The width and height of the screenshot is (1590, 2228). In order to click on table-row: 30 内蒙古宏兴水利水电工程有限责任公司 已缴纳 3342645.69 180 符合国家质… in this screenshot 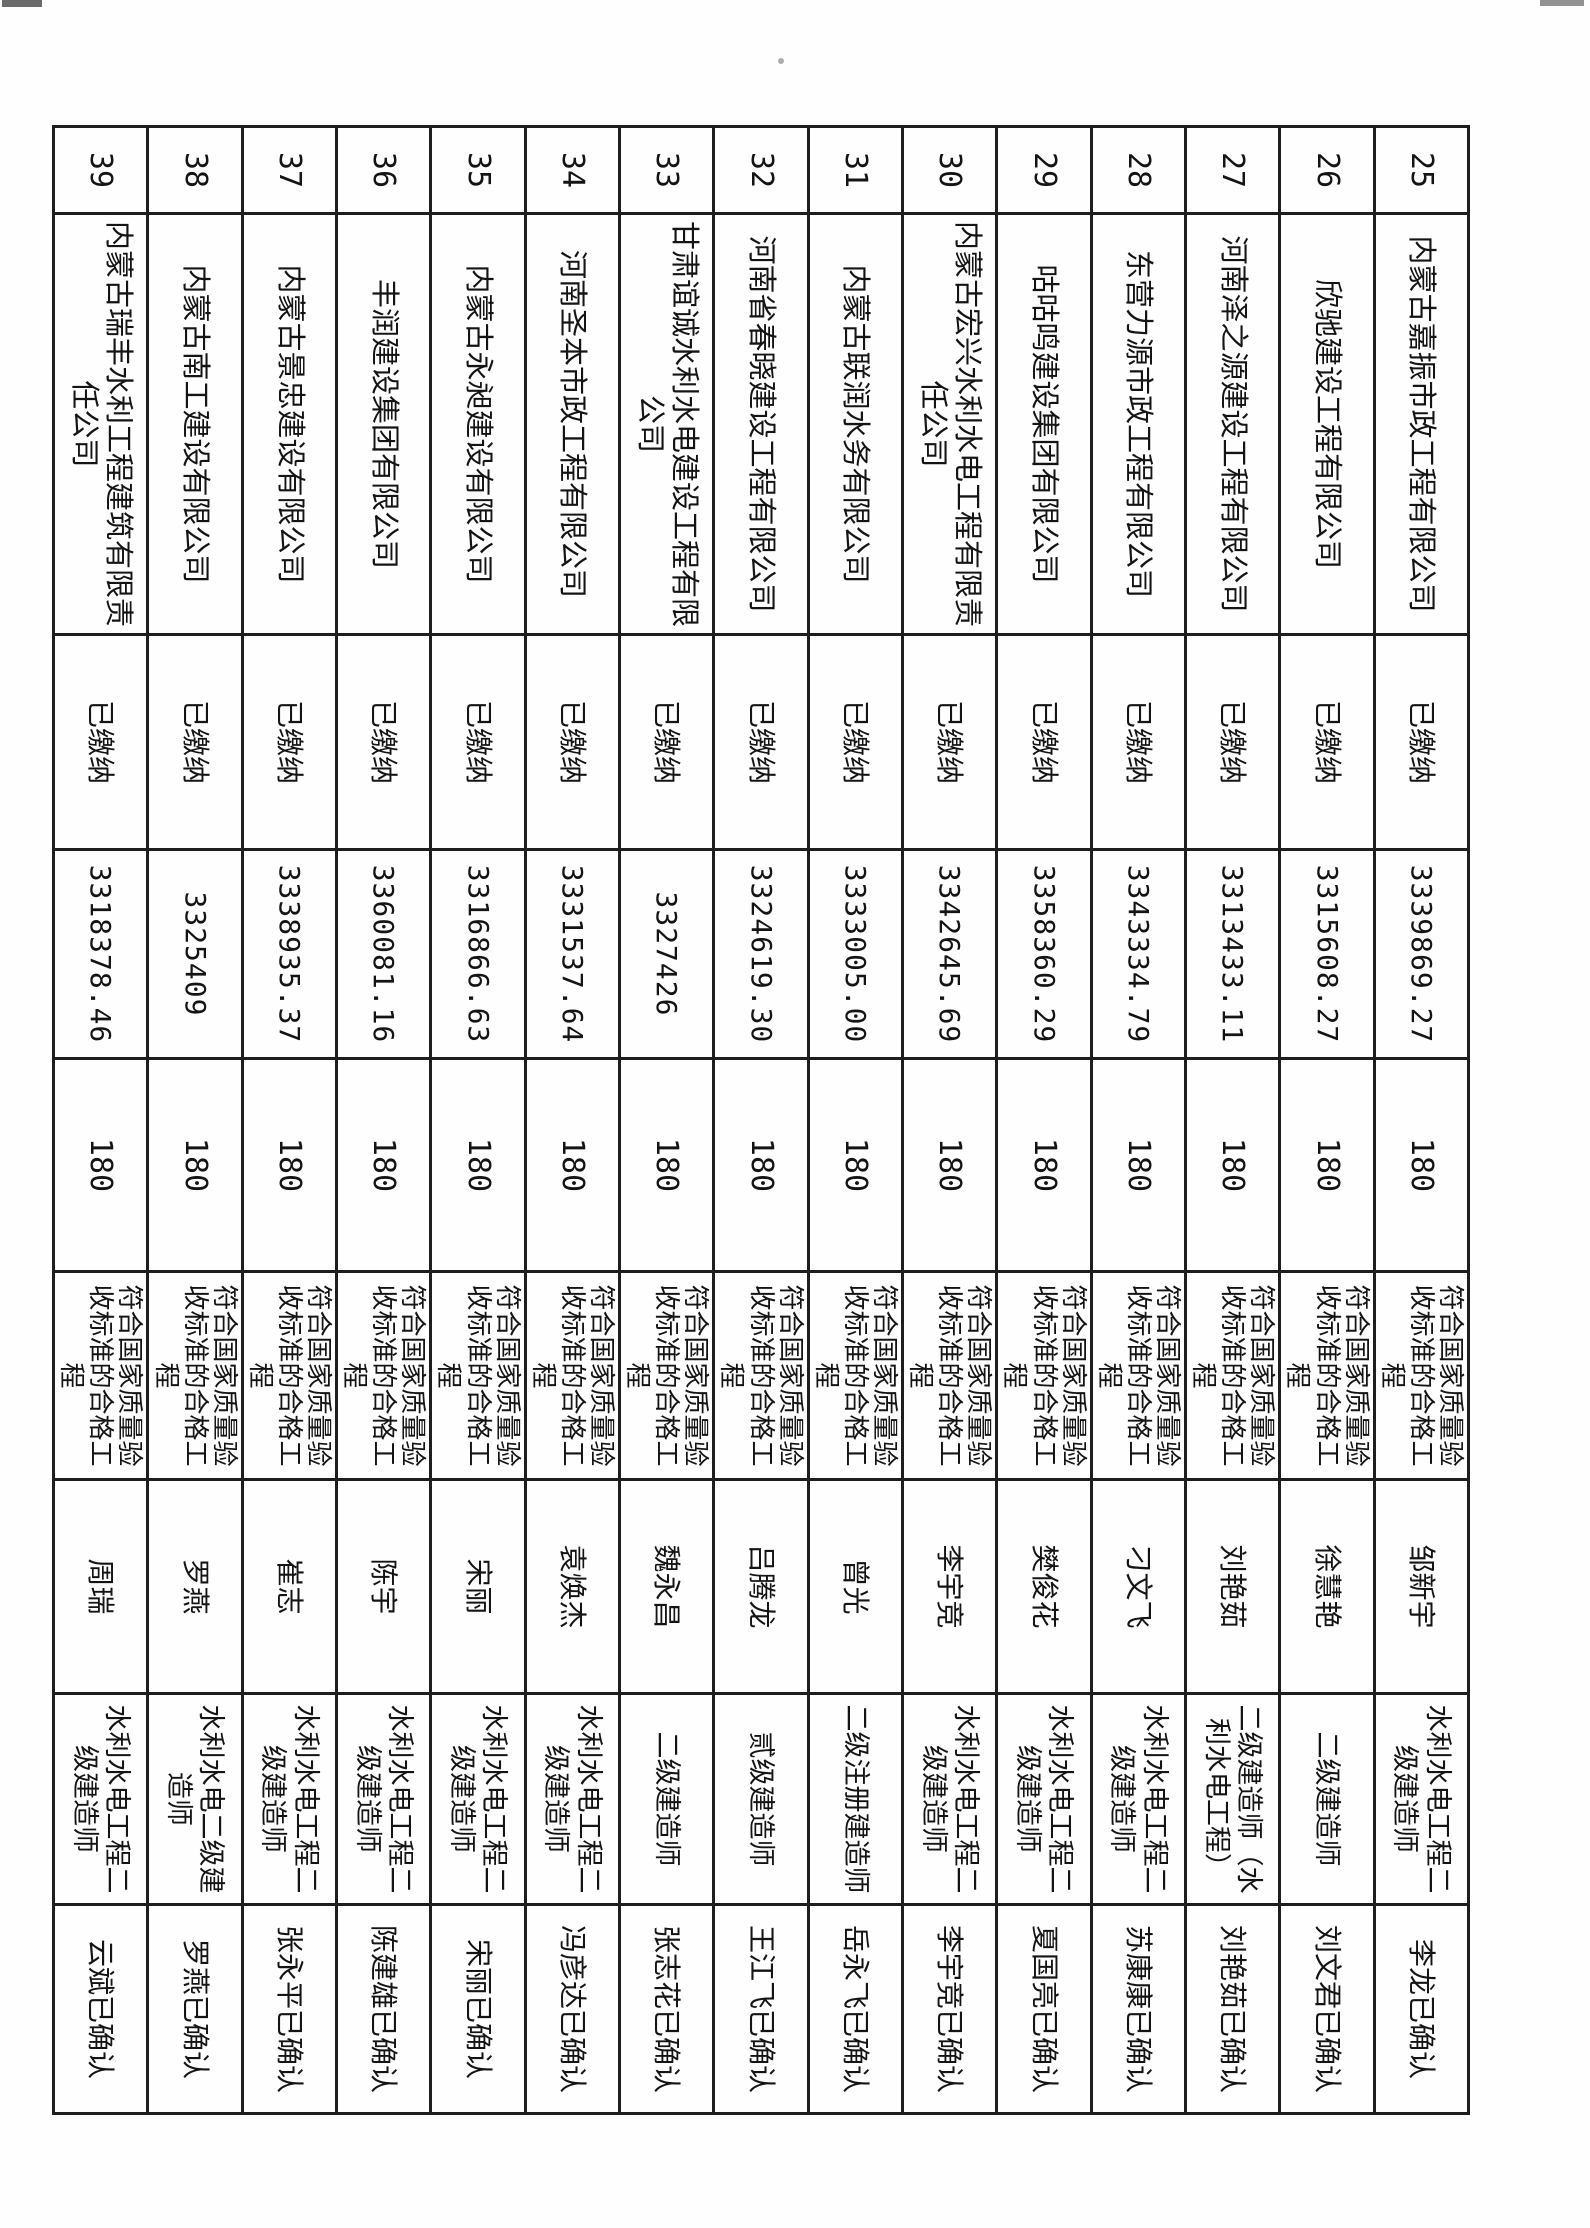, I will do `click(949, 1120)`.